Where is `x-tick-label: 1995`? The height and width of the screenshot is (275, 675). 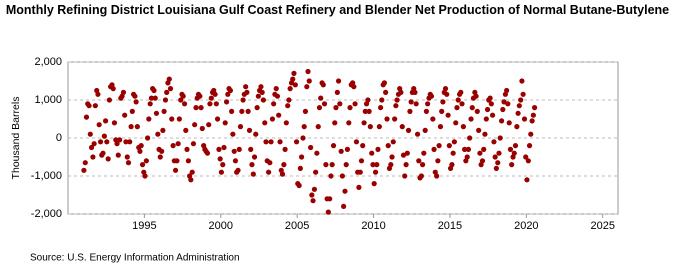
x-tick-label: 1995 is located at coordinates (144, 226).